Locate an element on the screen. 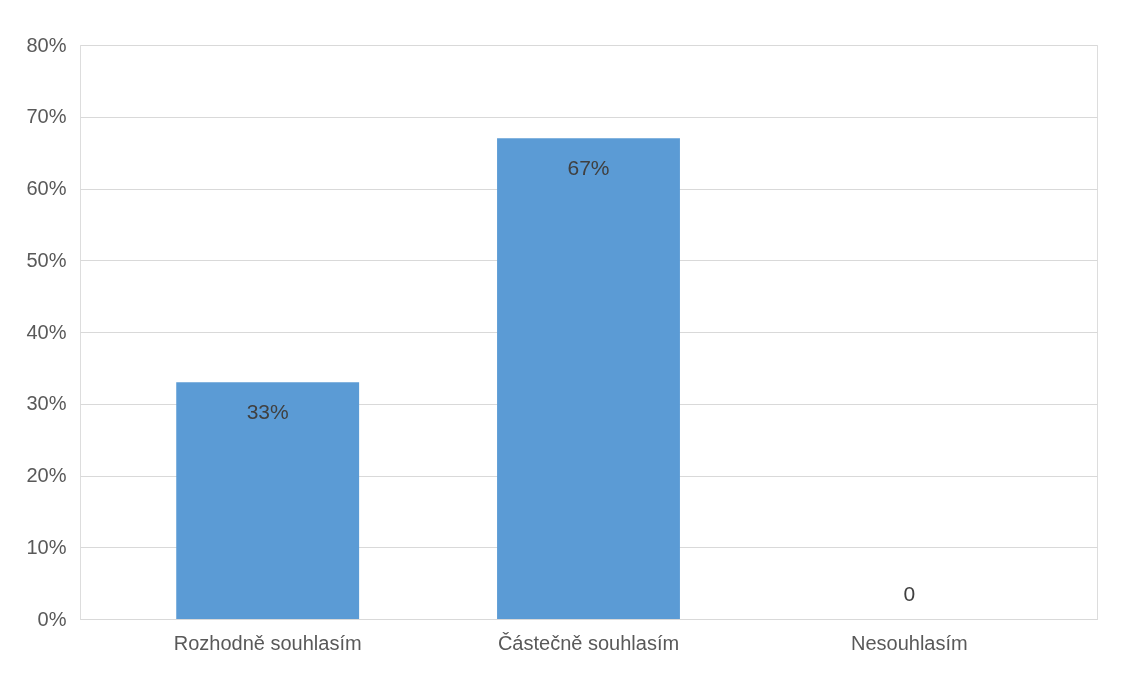  y-tick-label: 50% is located at coordinates (46, 259).